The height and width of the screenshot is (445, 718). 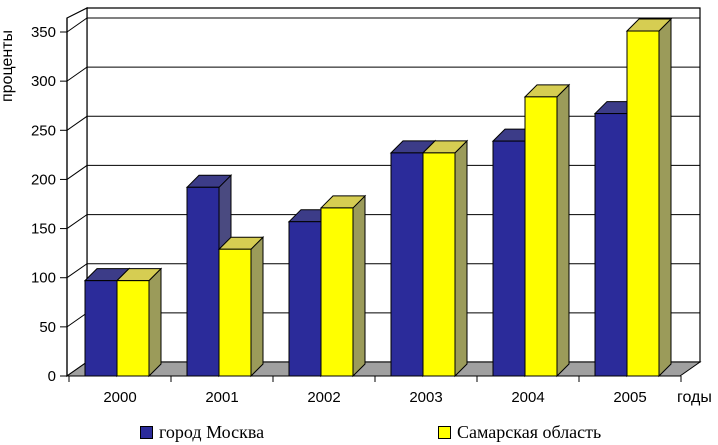 What do you see at coordinates (257, 307) in the screenshot?
I see `bar-side-2001-s2` at bounding box center [257, 307].